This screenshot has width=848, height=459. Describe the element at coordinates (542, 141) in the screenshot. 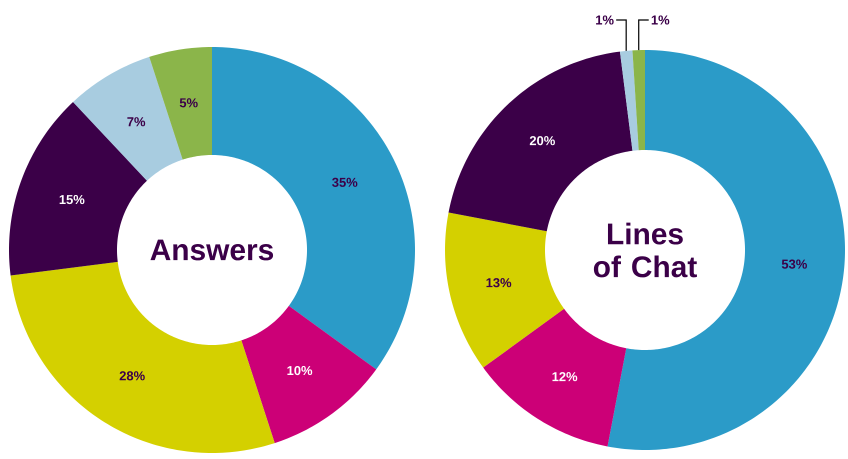

I see `data-label: 20%` at that location.